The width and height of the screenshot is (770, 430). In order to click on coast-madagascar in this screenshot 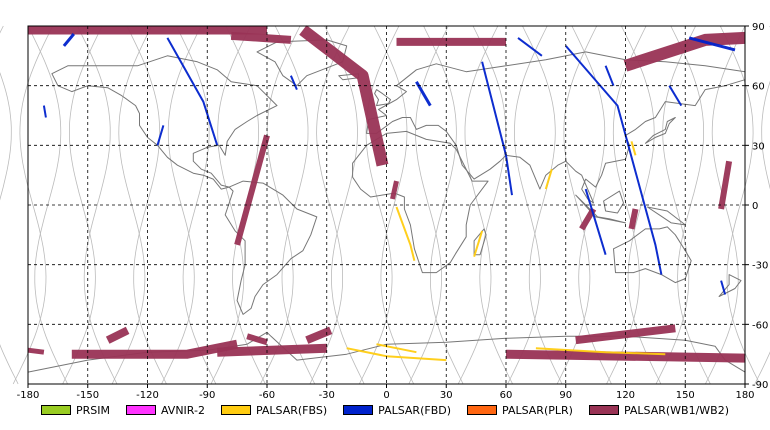, I will do `click(480, 242)`.